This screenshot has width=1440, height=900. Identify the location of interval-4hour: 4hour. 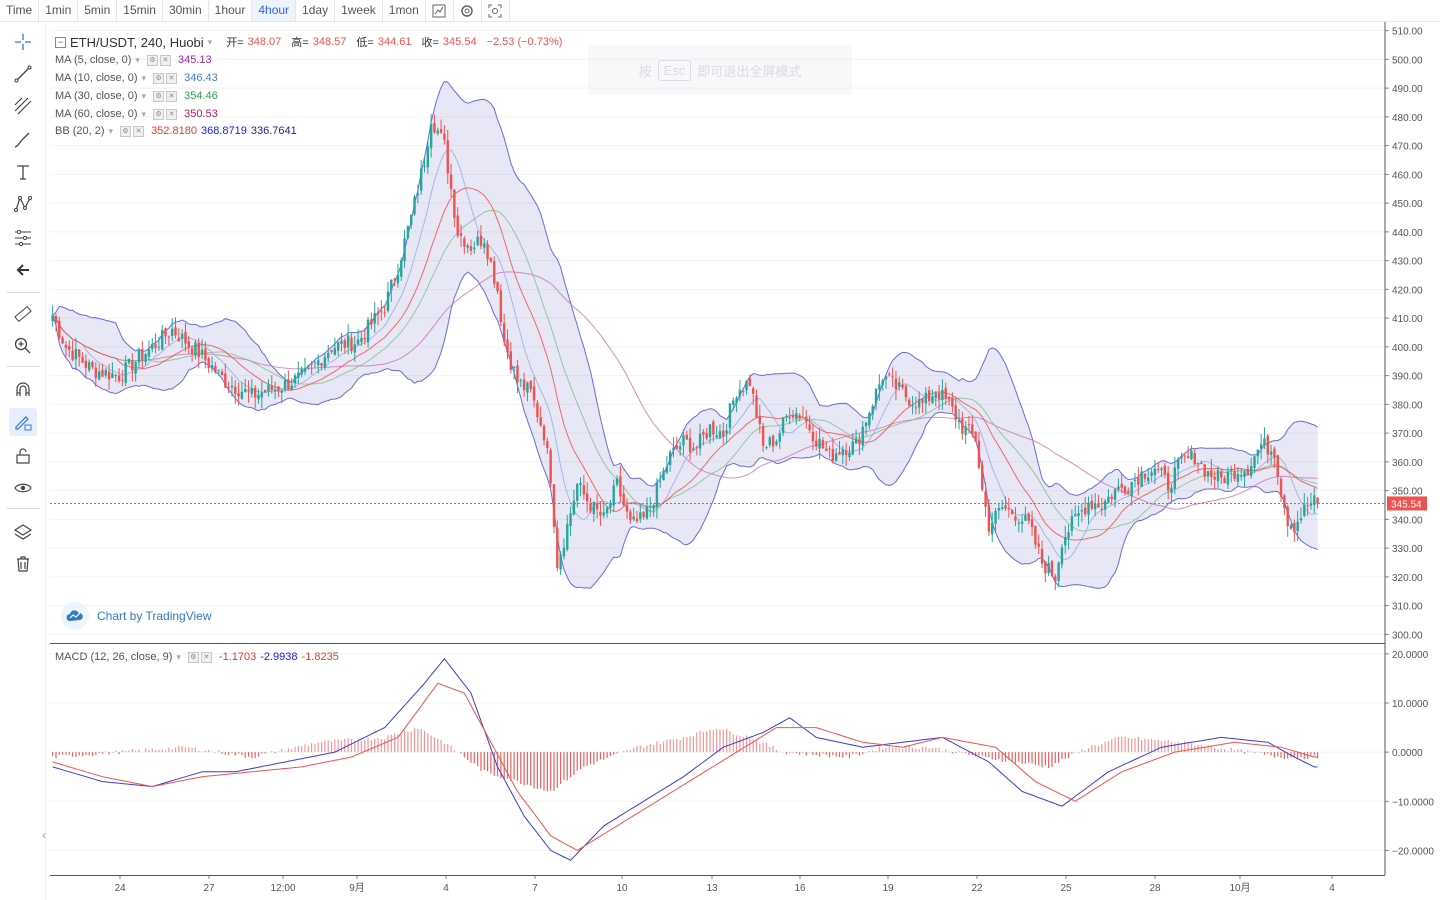
(274, 10).